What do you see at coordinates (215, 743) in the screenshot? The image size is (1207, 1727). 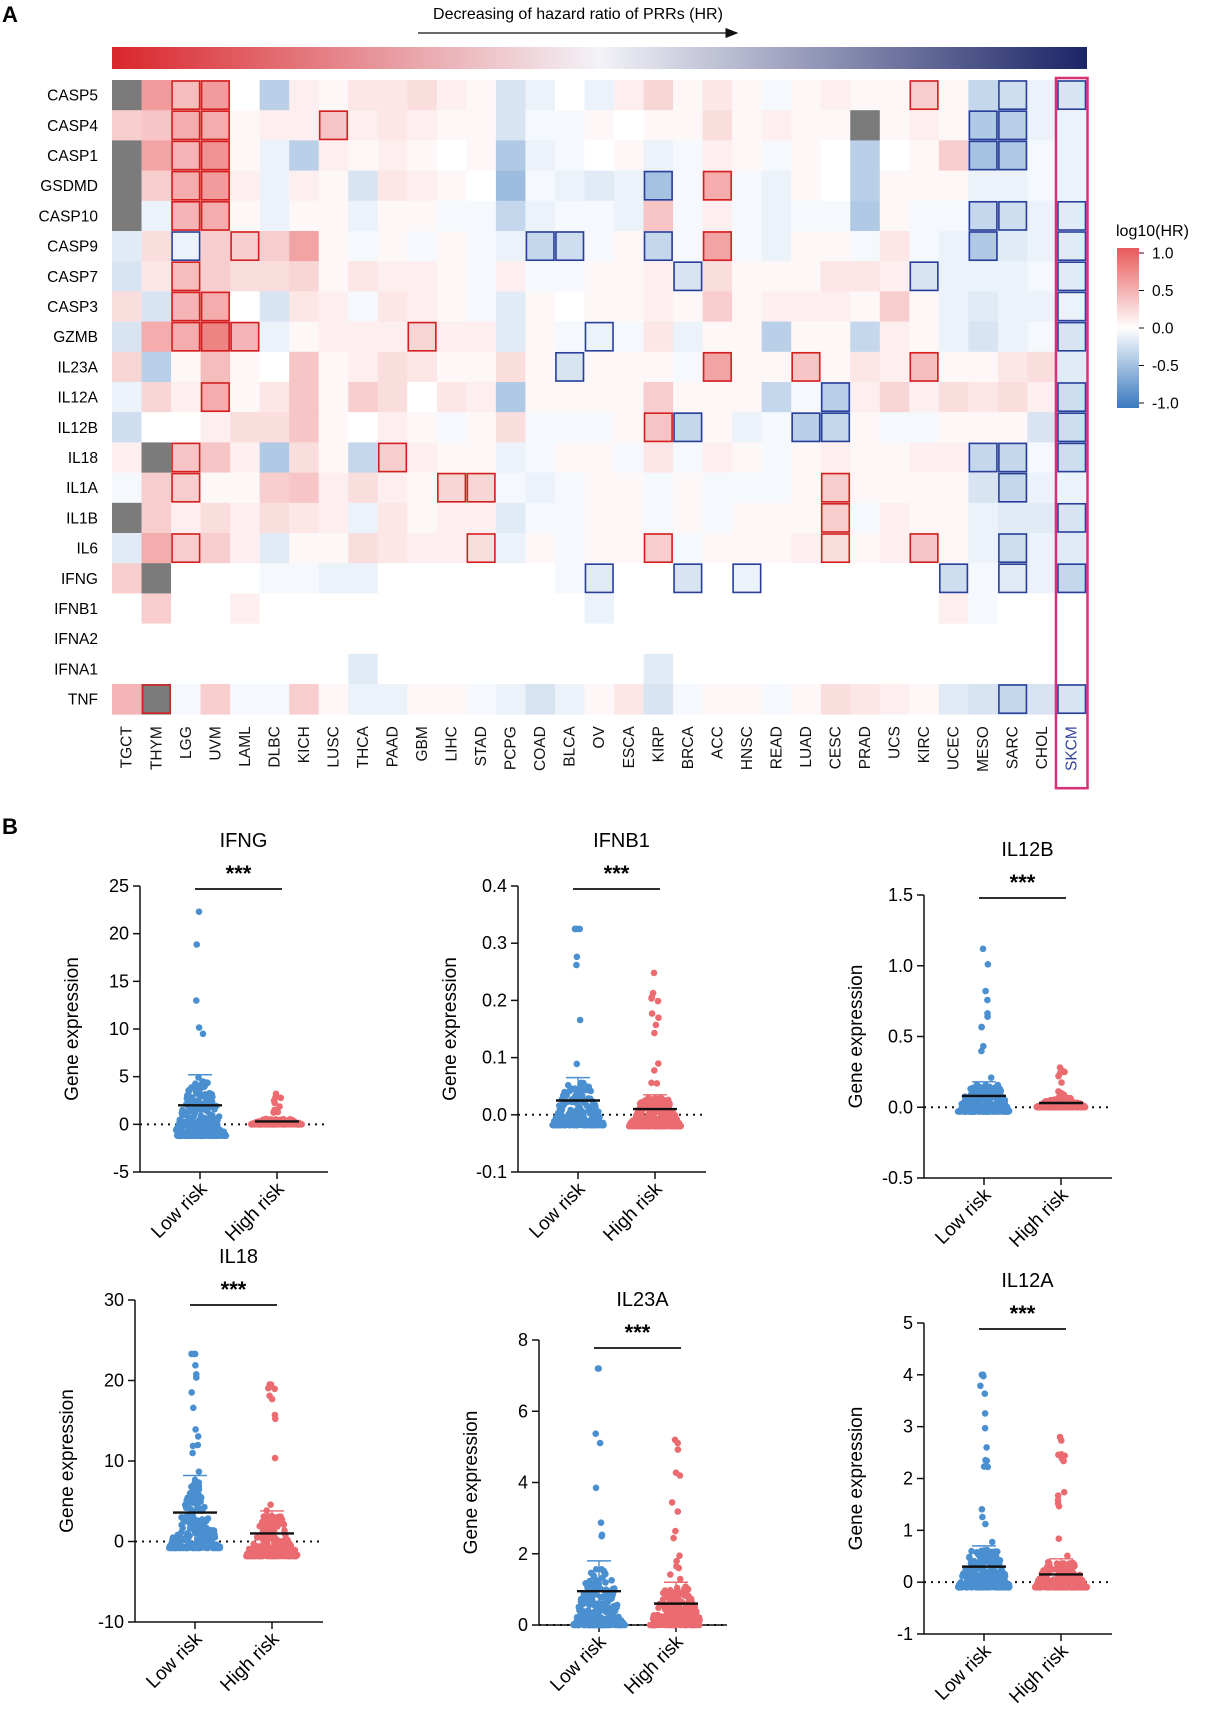 I see `heatmap-column-label: UVM` at bounding box center [215, 743].